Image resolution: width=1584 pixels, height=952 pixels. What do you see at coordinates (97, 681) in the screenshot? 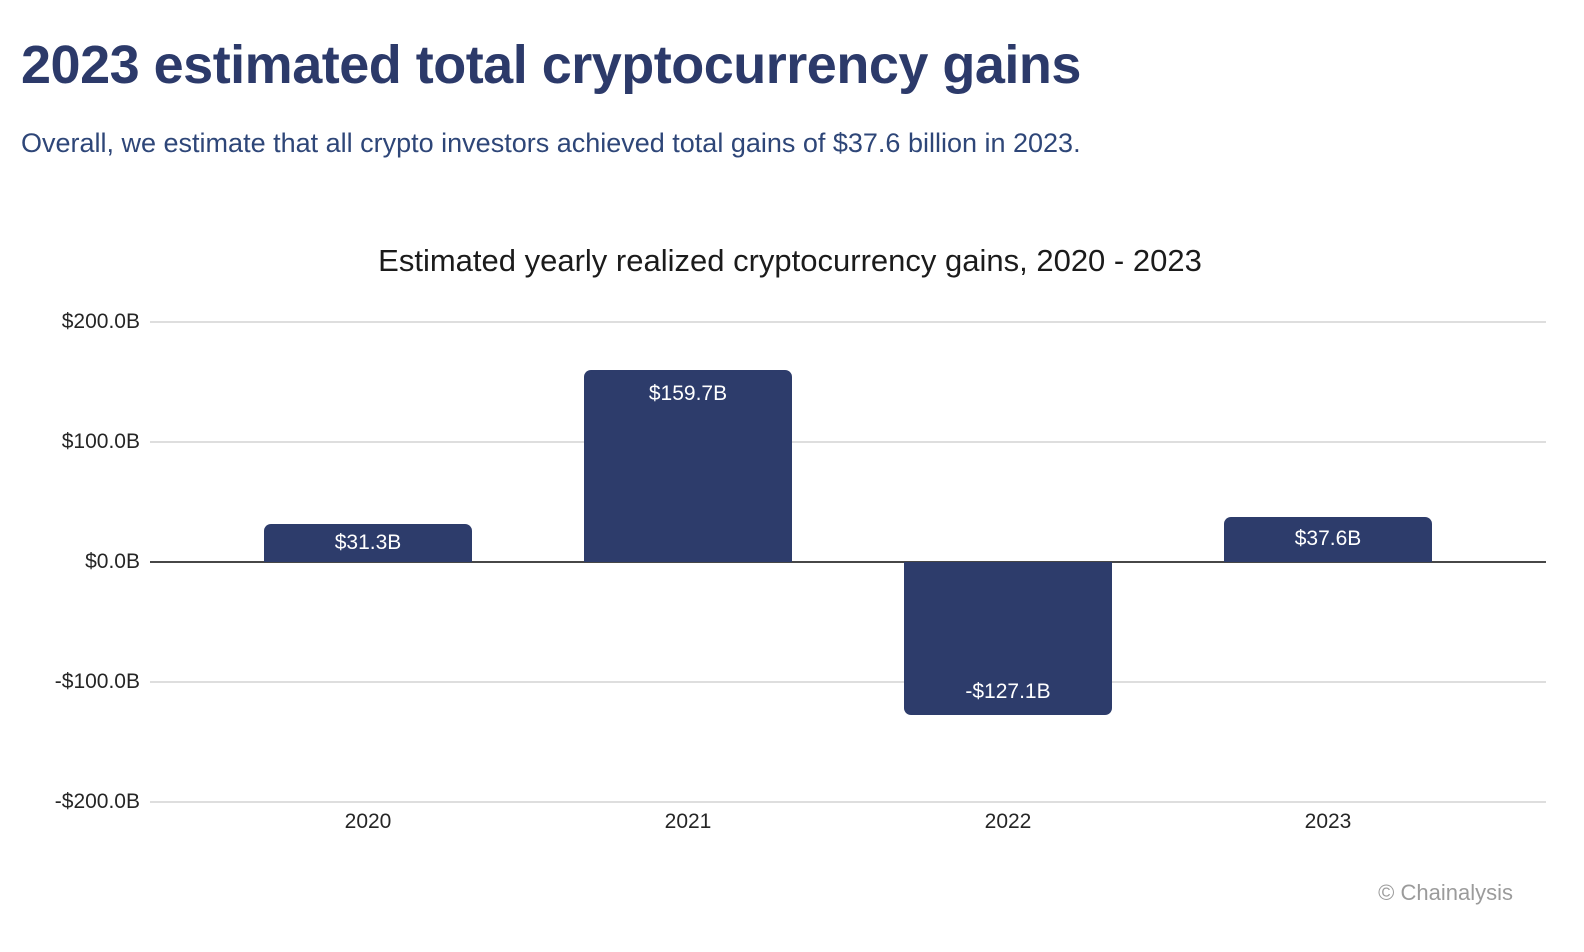
I see `y-tick-label: -$100.0B` at bounding box center [97, 681].